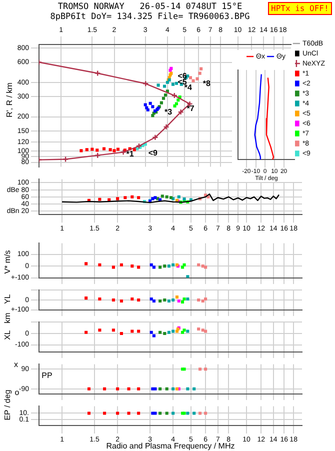  Describe the element at coordinates (183, 81) in the screenshot. I see `annotation: <5` at that location.